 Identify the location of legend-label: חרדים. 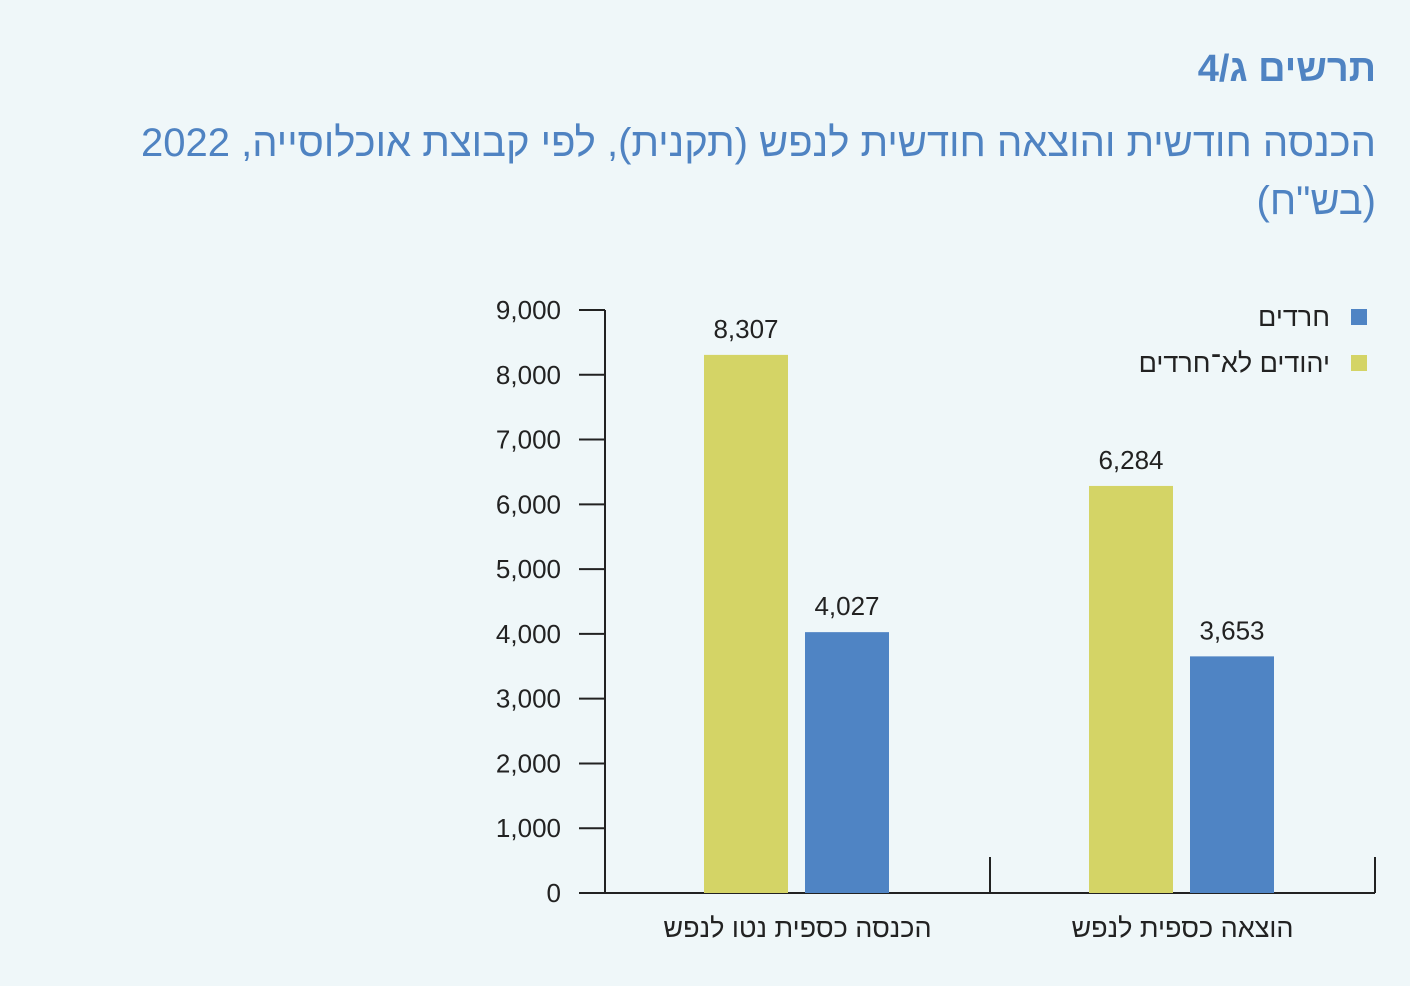
(1294, 317).